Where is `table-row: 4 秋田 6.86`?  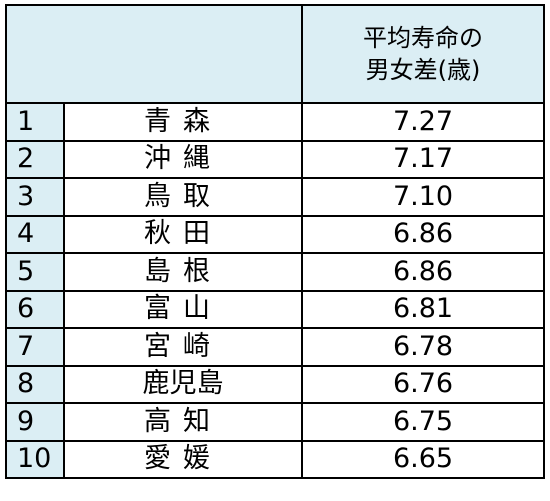 table-row: 4 秋田 6.86 is located at coordinates (275, 234).